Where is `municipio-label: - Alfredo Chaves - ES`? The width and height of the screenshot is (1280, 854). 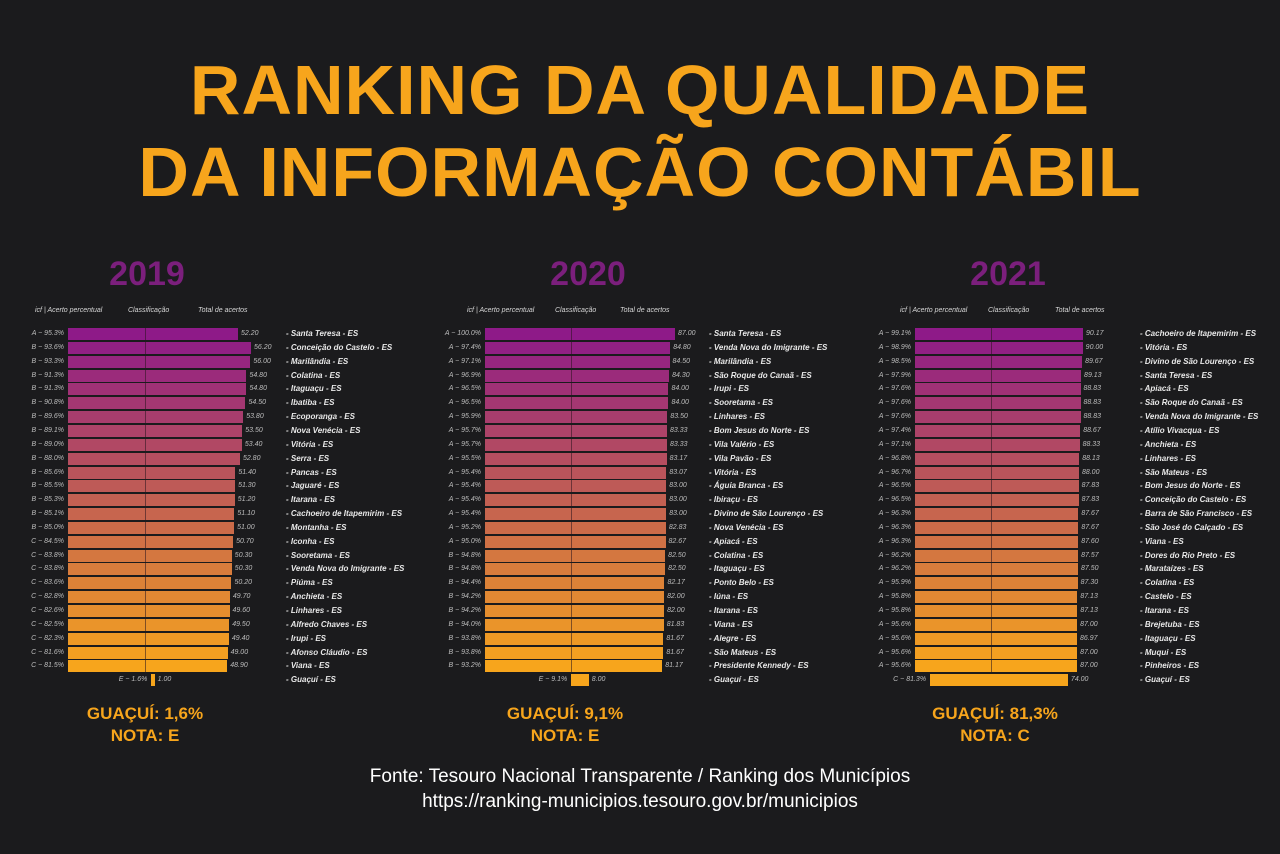 municipio-label: - Alfredo Chaves - ES is located at coordinates (327, 624).